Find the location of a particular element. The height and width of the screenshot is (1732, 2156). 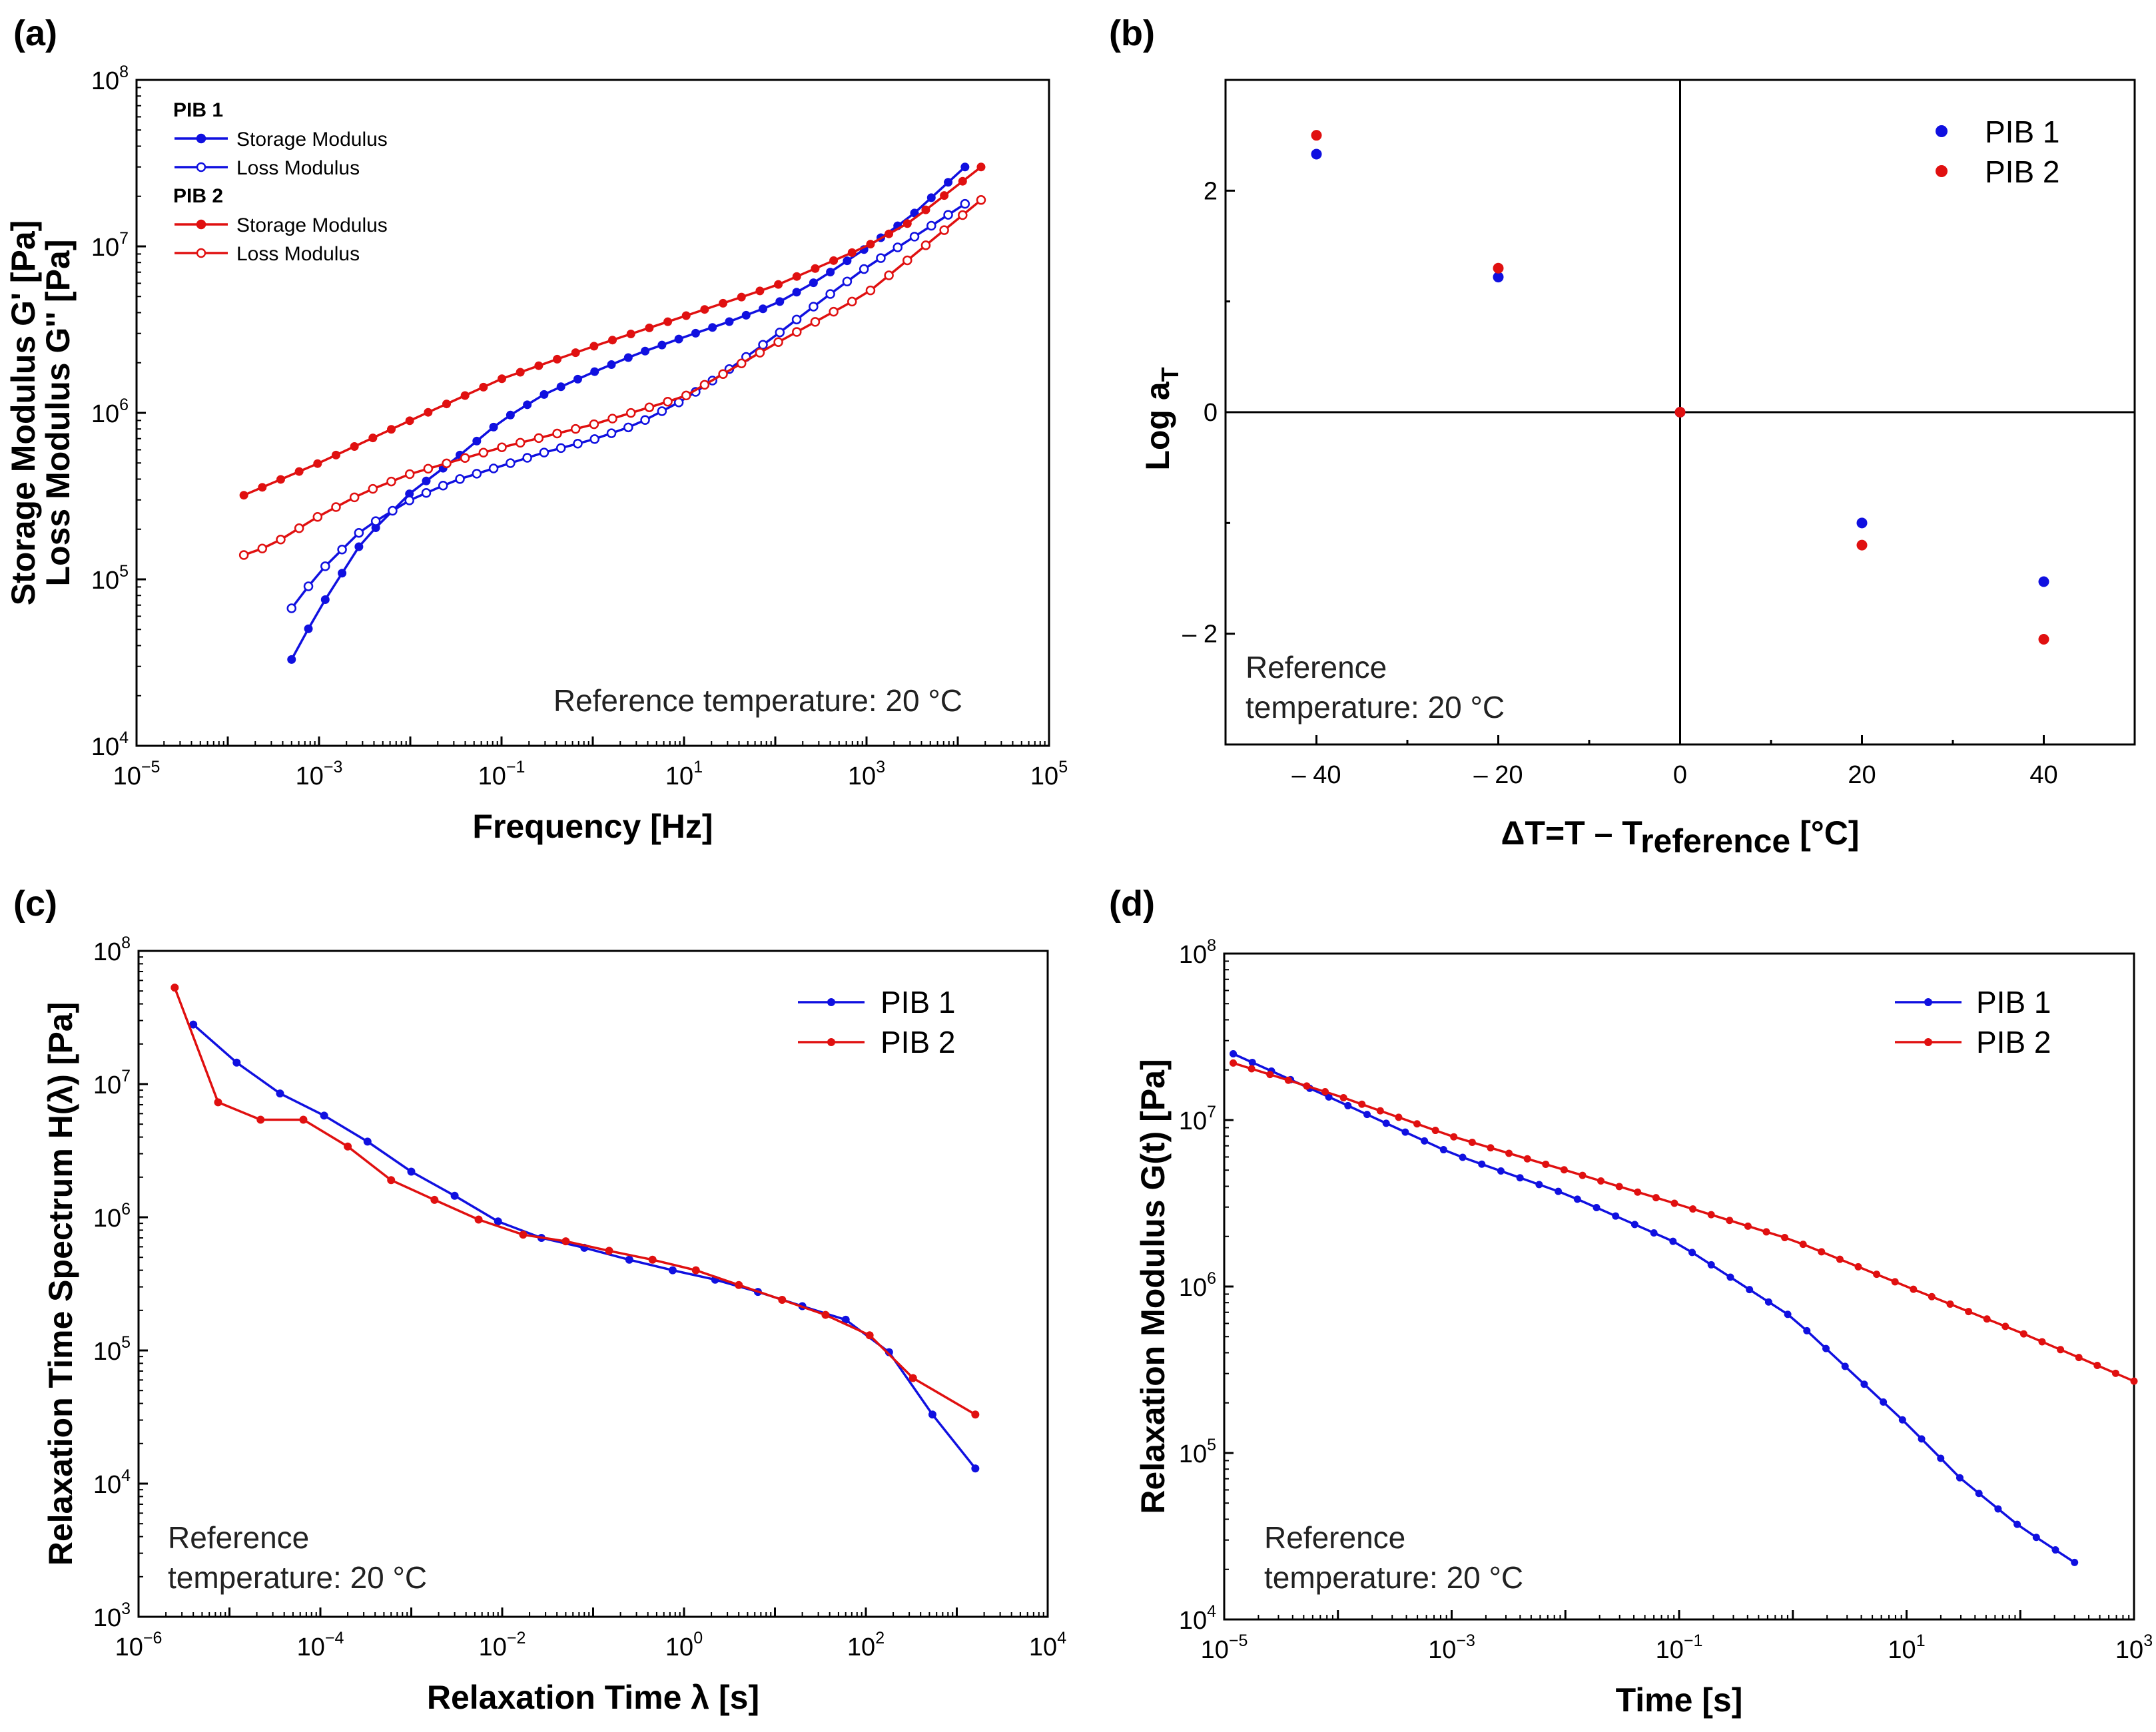

x-tick-label: 10³ is located at coordinates (2134, 1647).